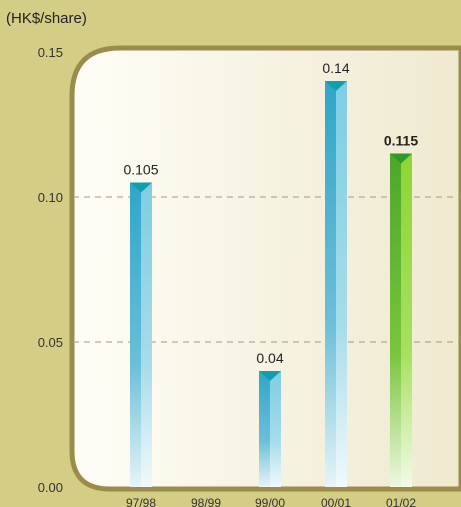 Image resolution: width=461 pixels, height=507 pixels. I want to click on data-label: 0.105, so click(140, 170).